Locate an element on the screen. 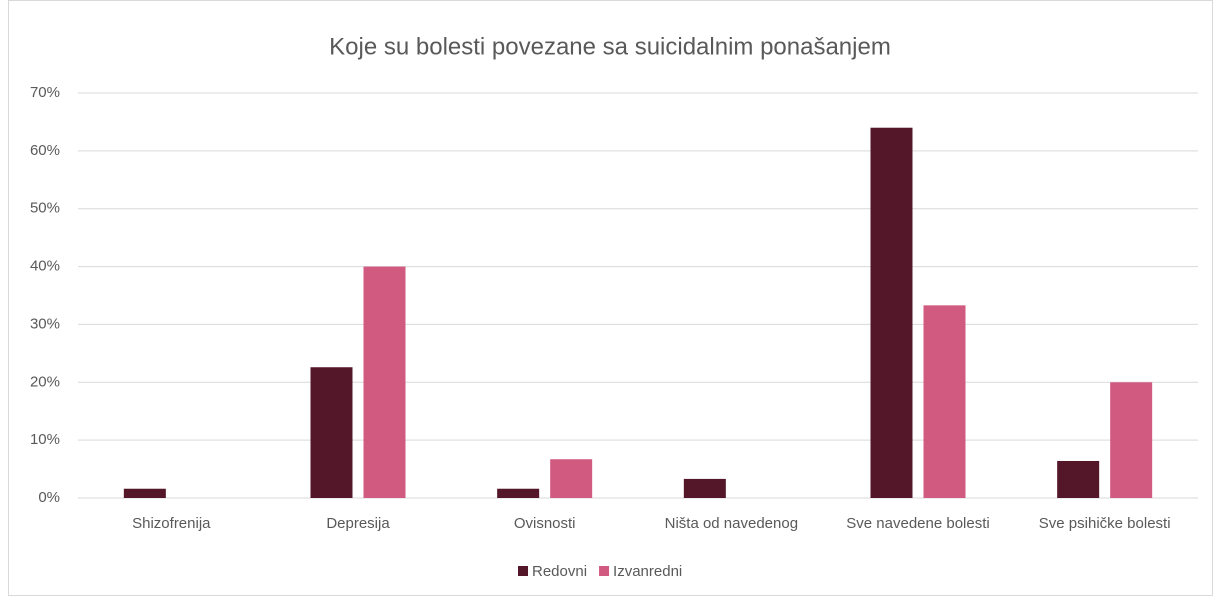 The width and height of the screenshot is (1214, 597). legend-label: Redovni is located at coordinates (559, 571).